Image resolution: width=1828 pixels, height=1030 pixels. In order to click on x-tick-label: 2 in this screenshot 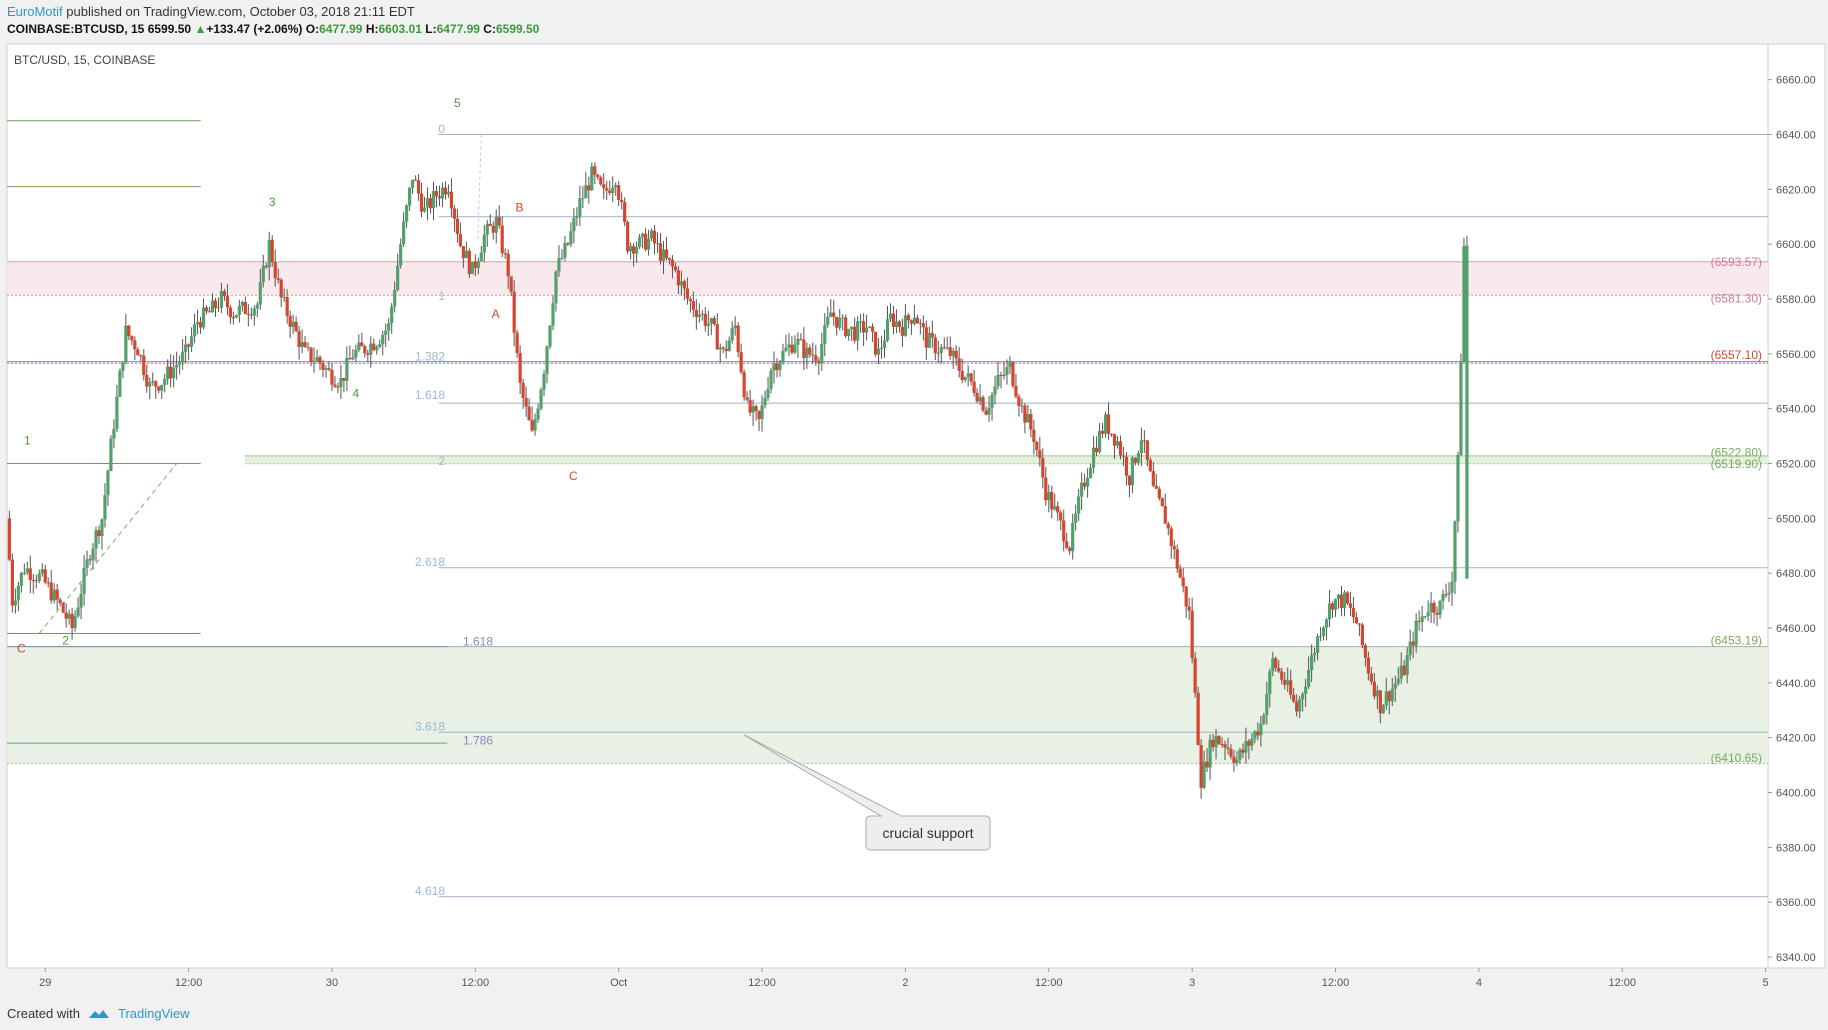, I will do `click(905, 983)`.